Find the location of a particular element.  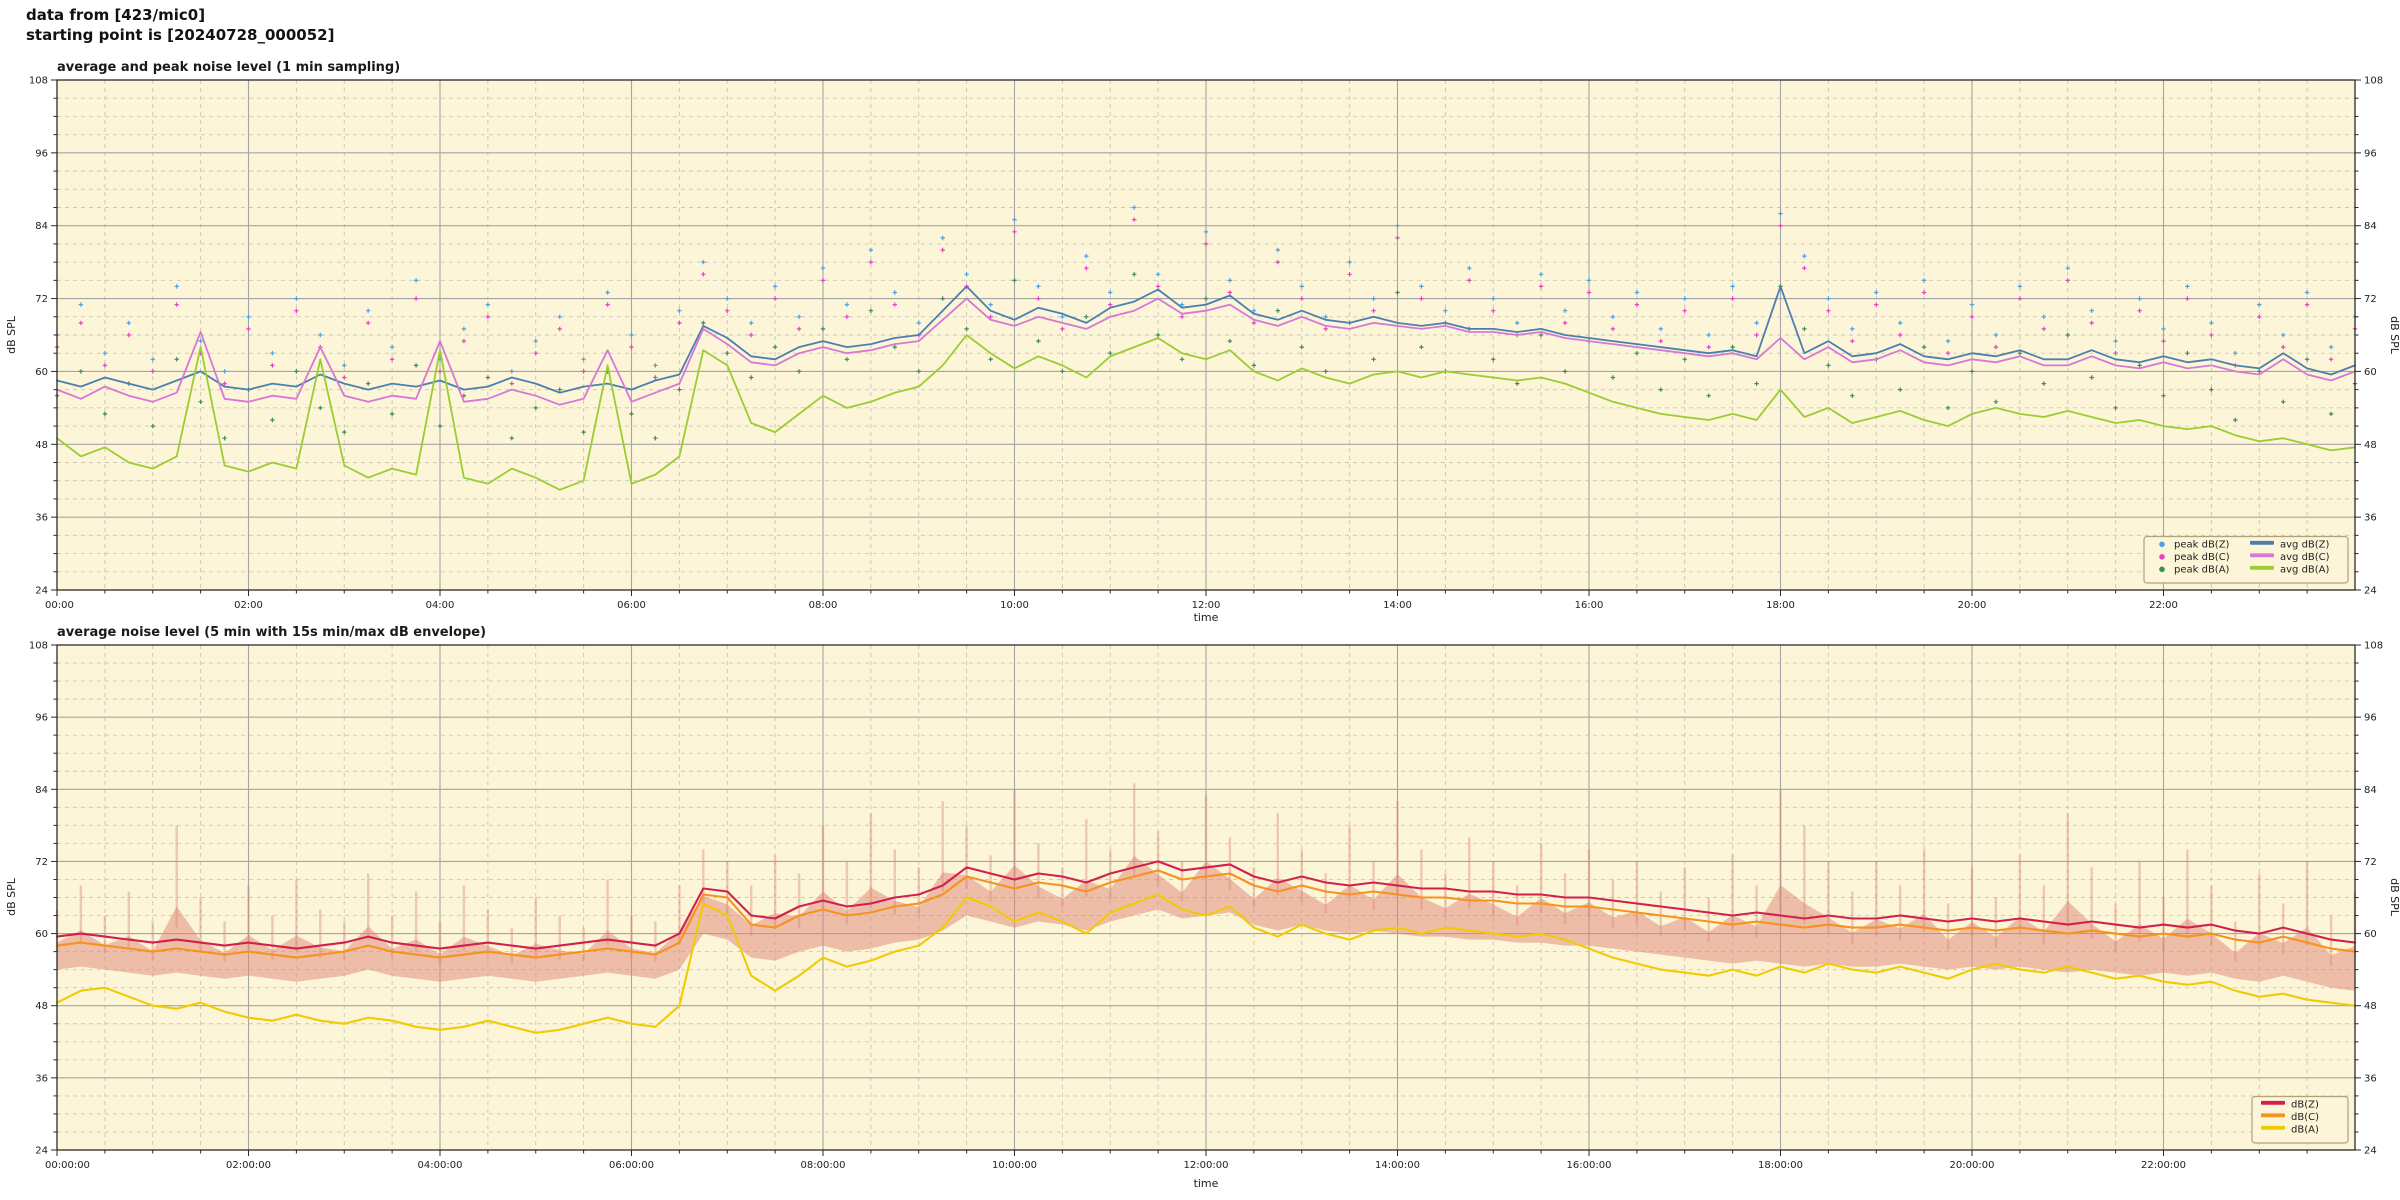

series-avg-db-z is located at coordinates (1206, 339).